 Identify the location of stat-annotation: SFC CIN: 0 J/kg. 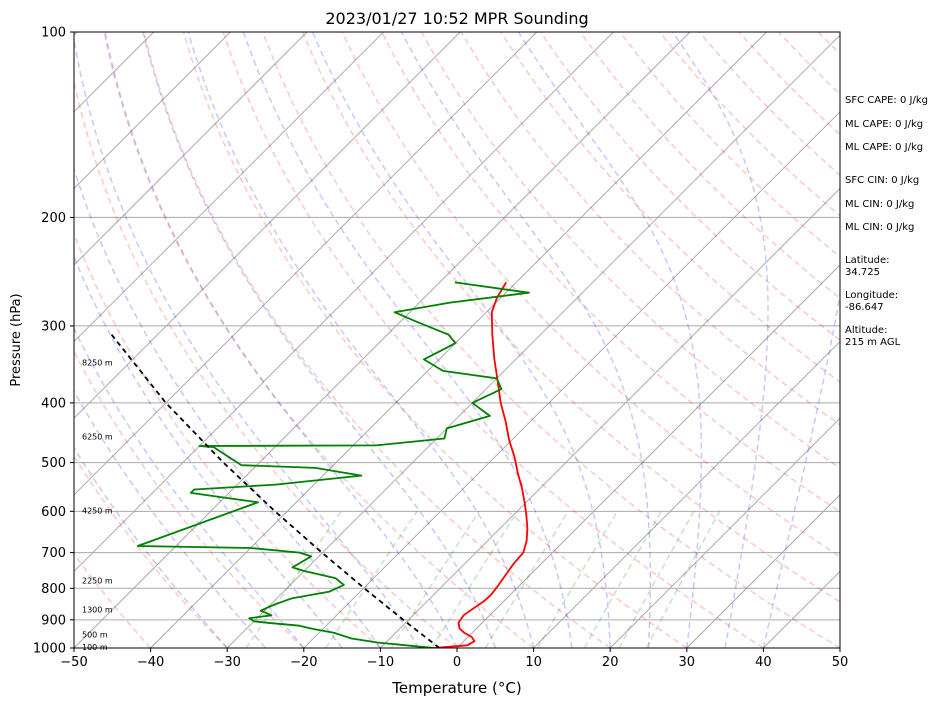
(882, 180).